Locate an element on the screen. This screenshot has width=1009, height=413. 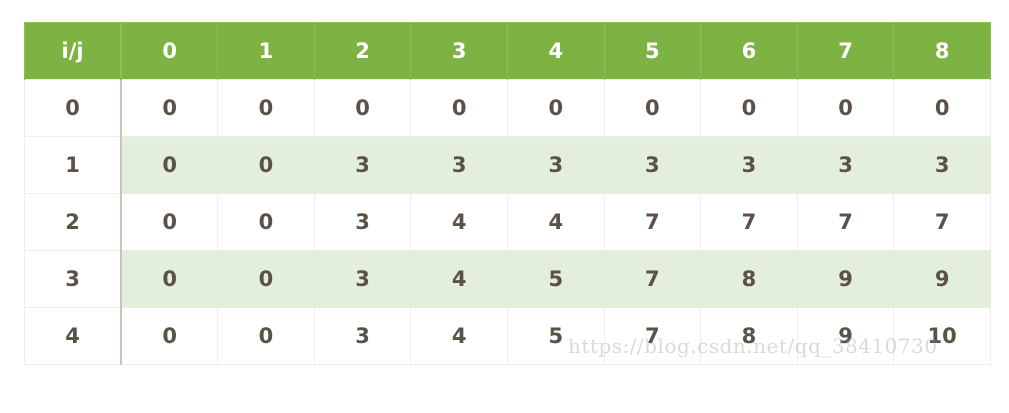
table-row: 1 0 0 3 3 3 3 3 3 3 is located at coordinates (507, 165).